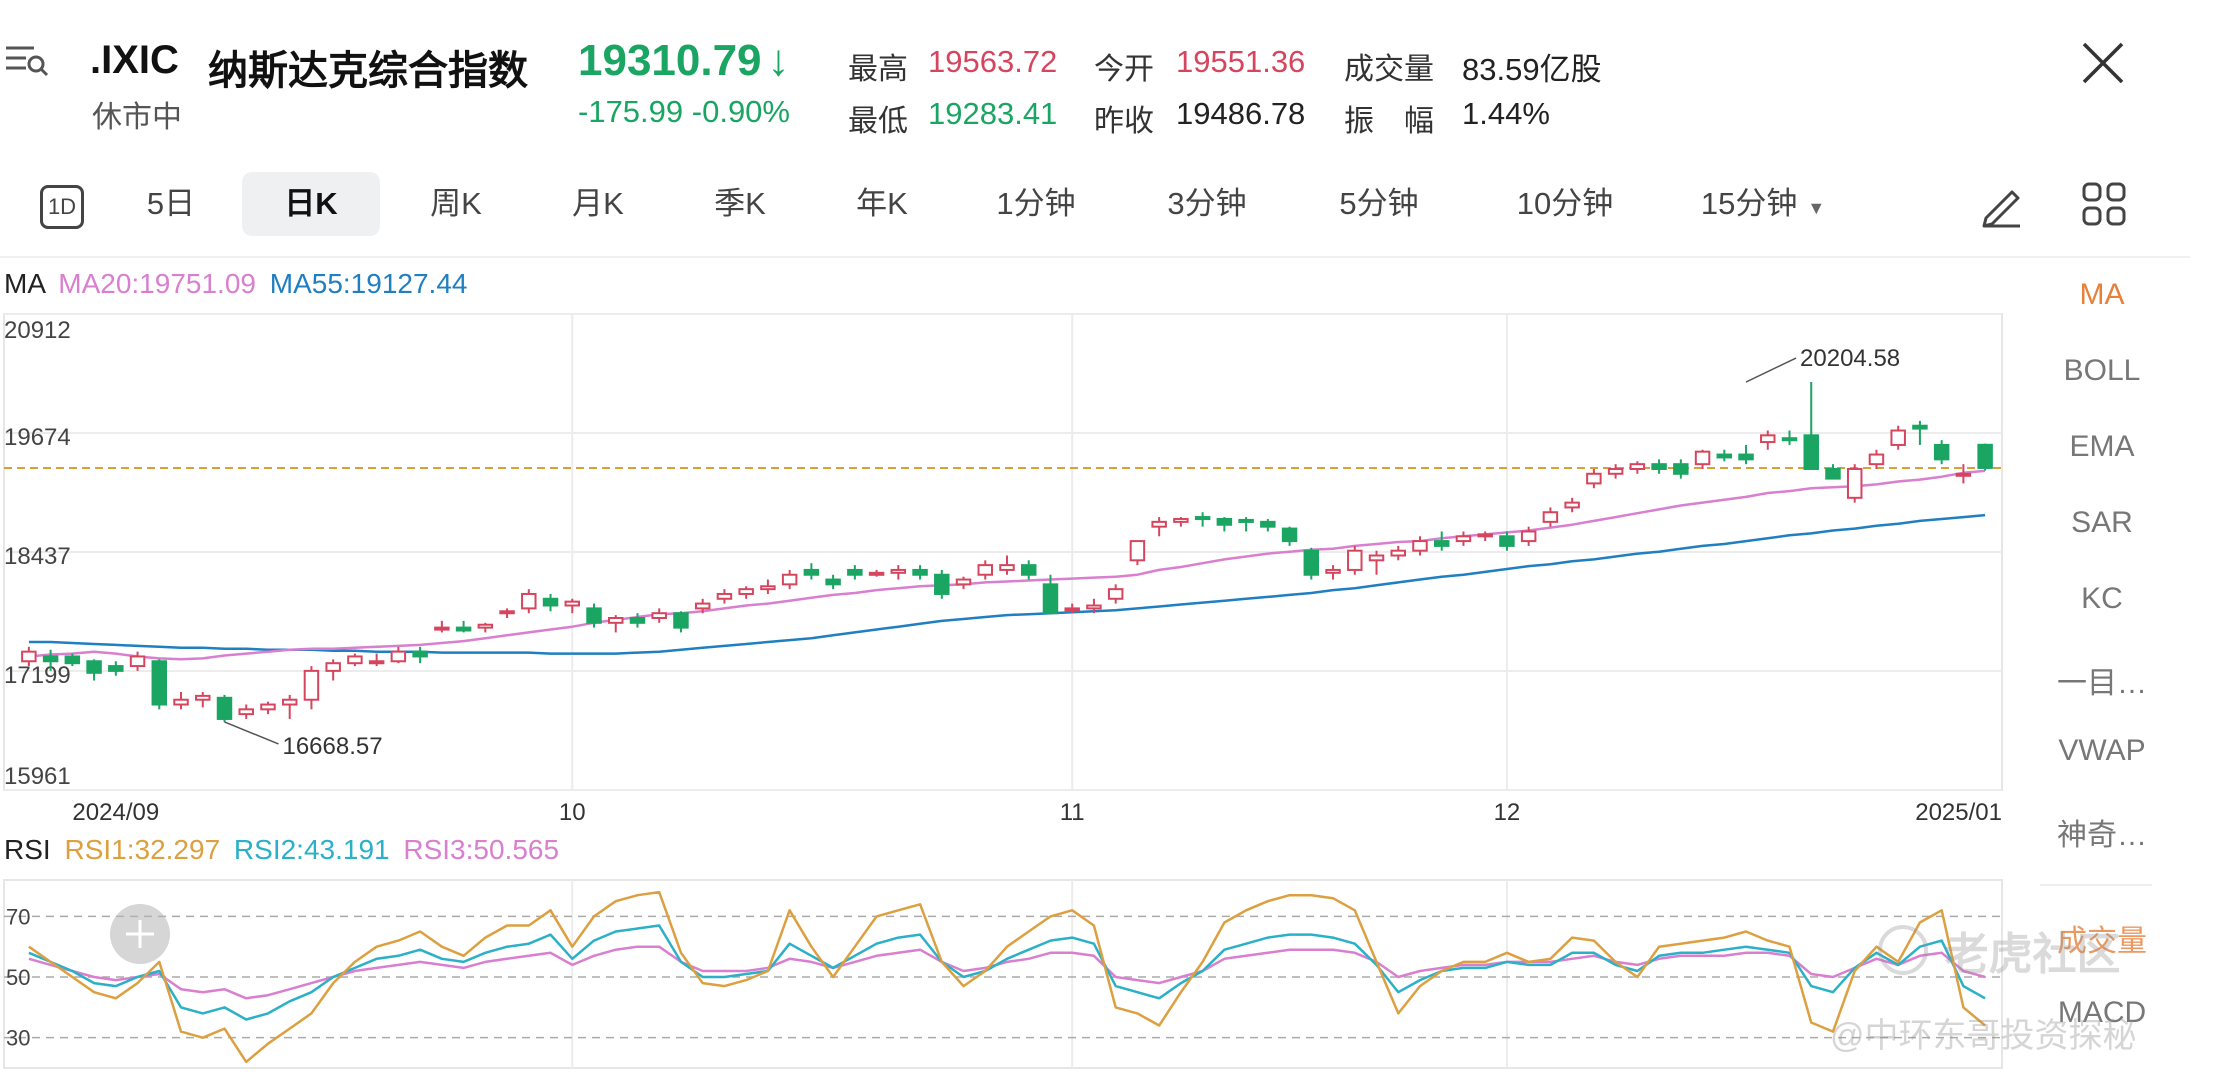 Image resolution: width=2232 pixels, height=1080 pixels. I want to click on watermark-text: 老虎社区, so click(2032, 954).